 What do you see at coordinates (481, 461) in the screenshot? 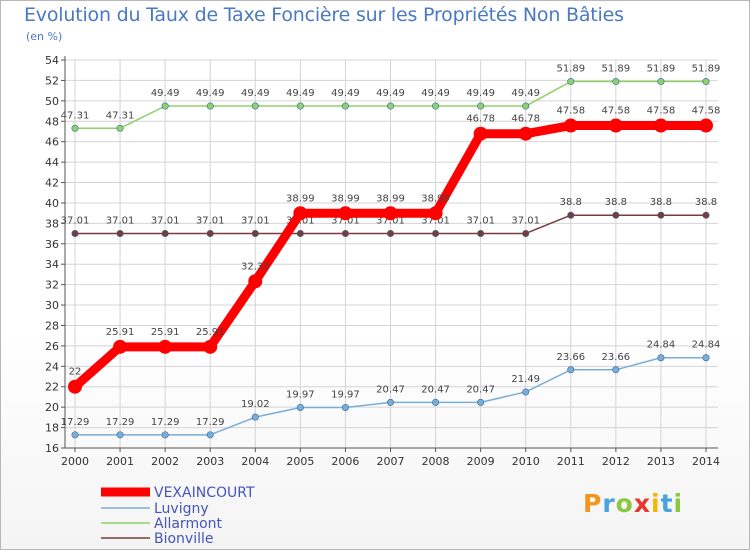
I see `x-tick-label: 2009` at bounding box center [481, 461].